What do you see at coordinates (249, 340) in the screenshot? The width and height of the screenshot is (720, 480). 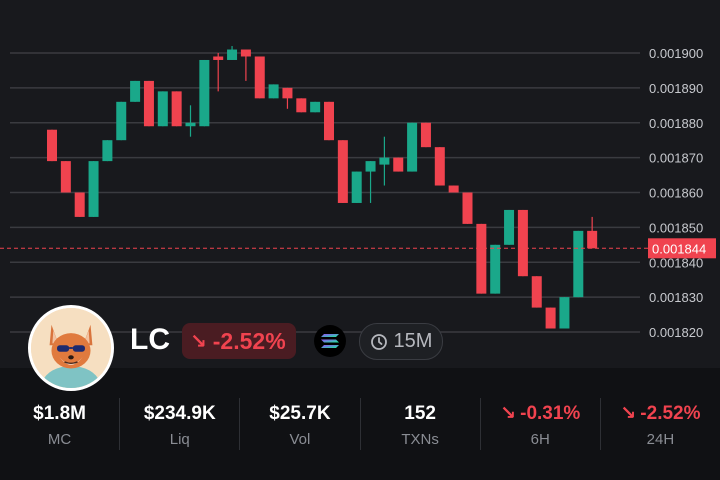 I see `price-change-value: -2.52%` at bounding box center [249, 340].